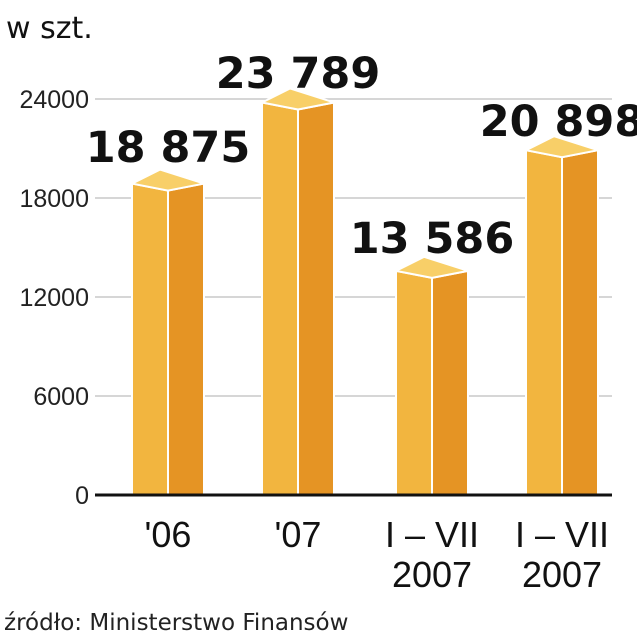  What do you see at coordinates (54, 199) in the screenshot?
I see `y-tick-label: 18000` at bounding box center [54, 199].